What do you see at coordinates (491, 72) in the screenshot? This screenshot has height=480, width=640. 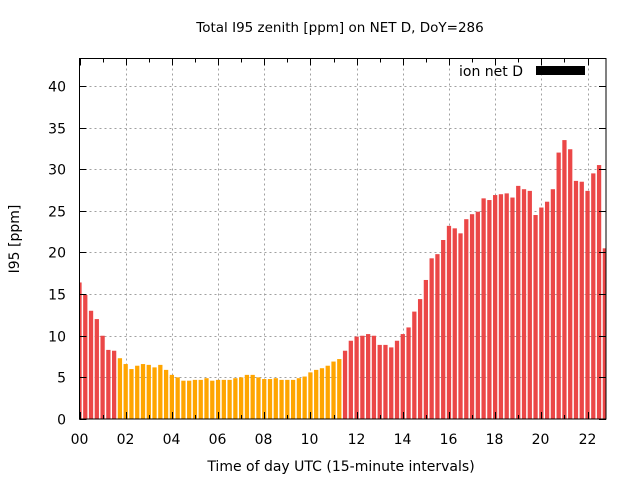 I see `legend-label: ion net D` at bounding box center [491, 72].